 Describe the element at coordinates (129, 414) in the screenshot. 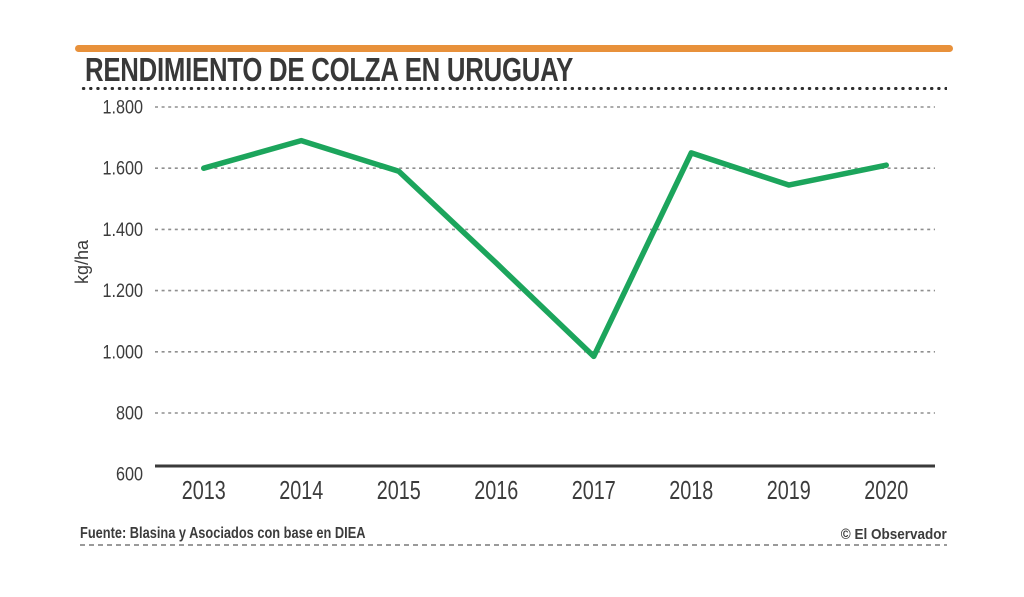

I see `y-tick-label: 800` at that location.